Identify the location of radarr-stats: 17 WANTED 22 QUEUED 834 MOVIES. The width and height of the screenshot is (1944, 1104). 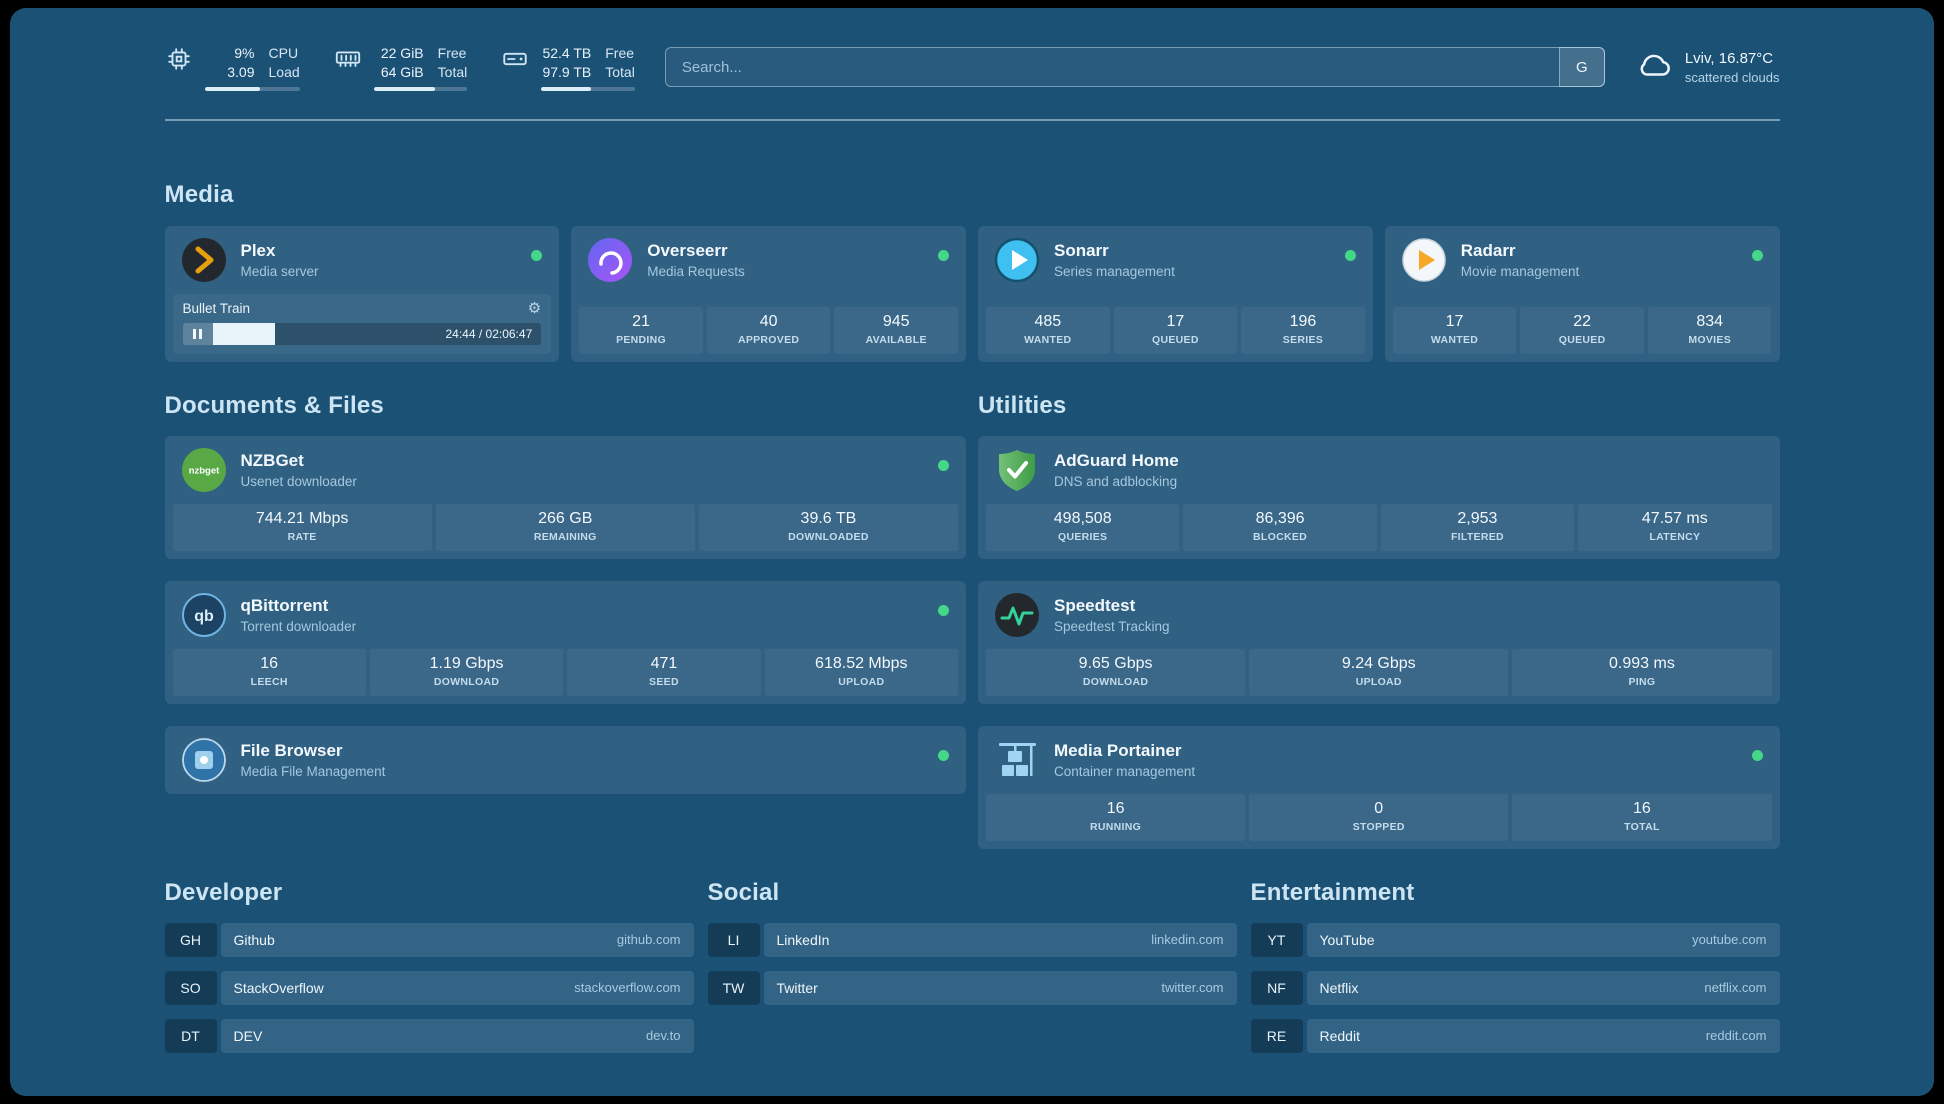
(1582, 334).